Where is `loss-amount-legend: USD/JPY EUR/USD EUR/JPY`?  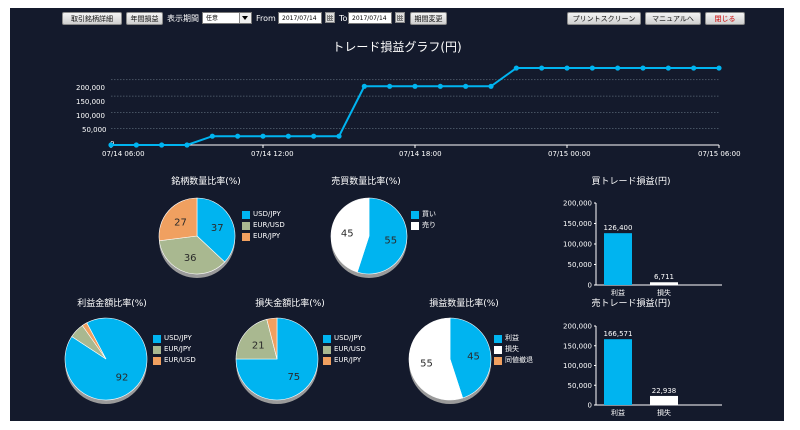 loss-amount-legend: USD/JPY EUR/USD EUR/JPY is located at coordinates (344, 349).